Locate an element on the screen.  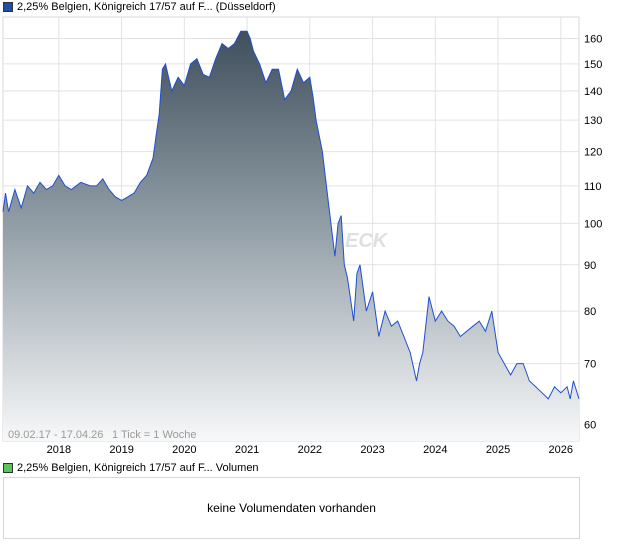
price-legend-swatch is located at coordinates (8, 7).